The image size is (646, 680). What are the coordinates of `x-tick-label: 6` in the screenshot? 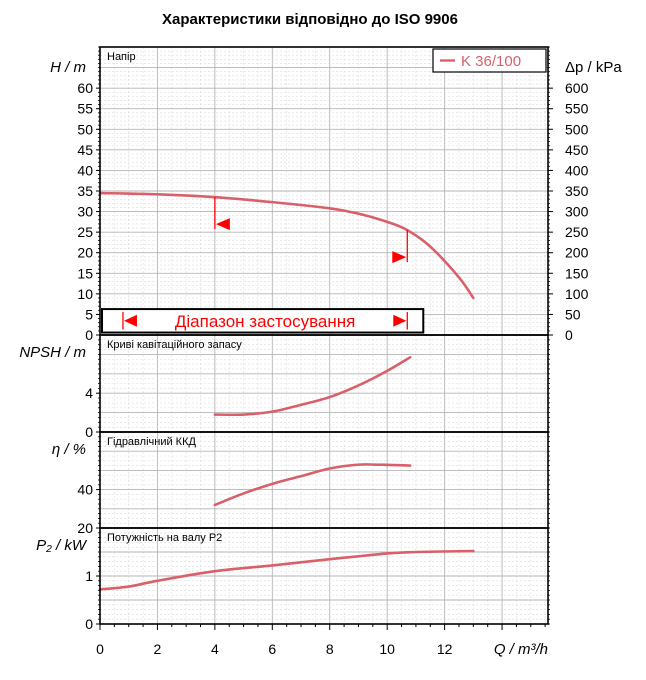 It's located at (272, 649).